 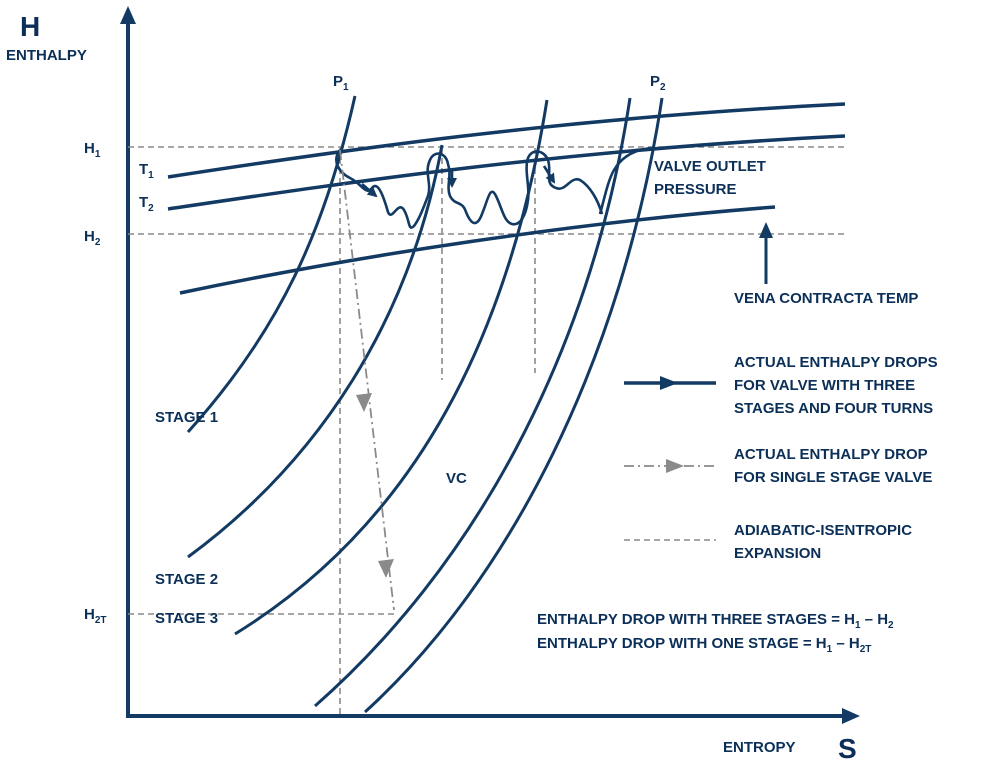 I want to click on y-axis-letter: H, so click(x=30, y=26).